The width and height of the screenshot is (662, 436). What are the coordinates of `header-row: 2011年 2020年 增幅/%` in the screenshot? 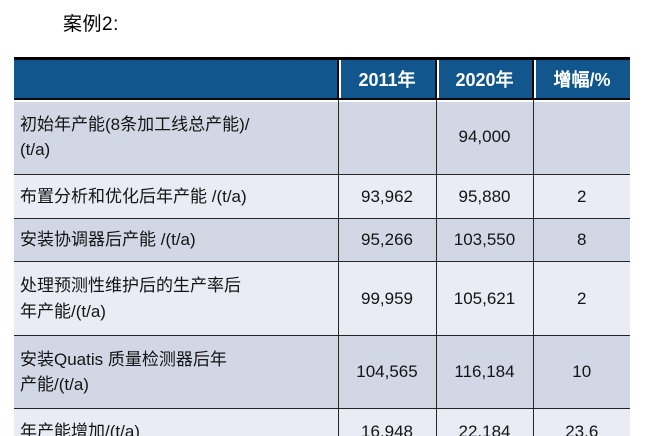 It's located at (322, 79).